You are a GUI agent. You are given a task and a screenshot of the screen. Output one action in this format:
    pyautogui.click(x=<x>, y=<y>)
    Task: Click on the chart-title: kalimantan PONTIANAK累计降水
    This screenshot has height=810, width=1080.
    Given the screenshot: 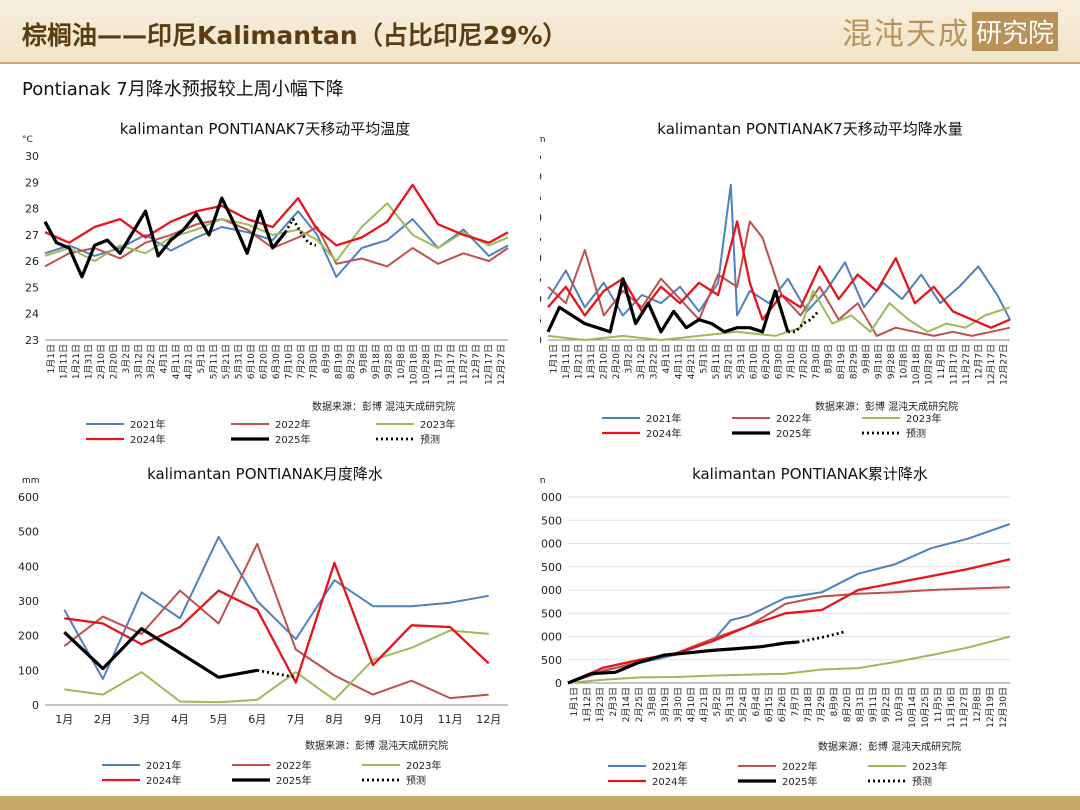 What is the action you would take?
    pyautogui.click(x=810, y=474)
    